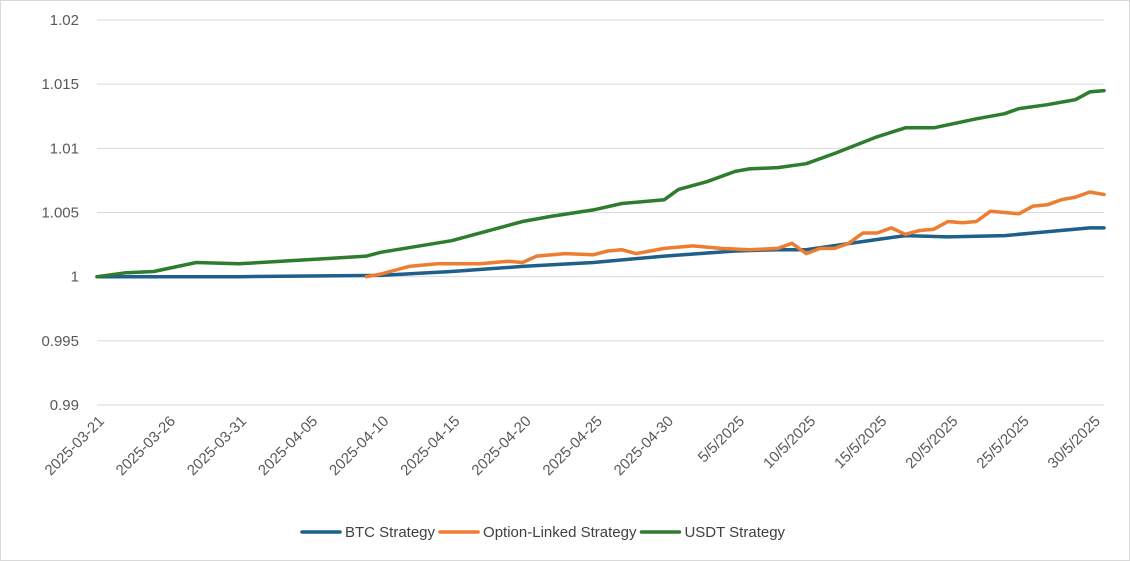 The width and height of the screenshot is (1130, 561). Describe the element at coordinates (734, 532) in the screenshot. I see `legend-label: USDT Strategy` at that location.